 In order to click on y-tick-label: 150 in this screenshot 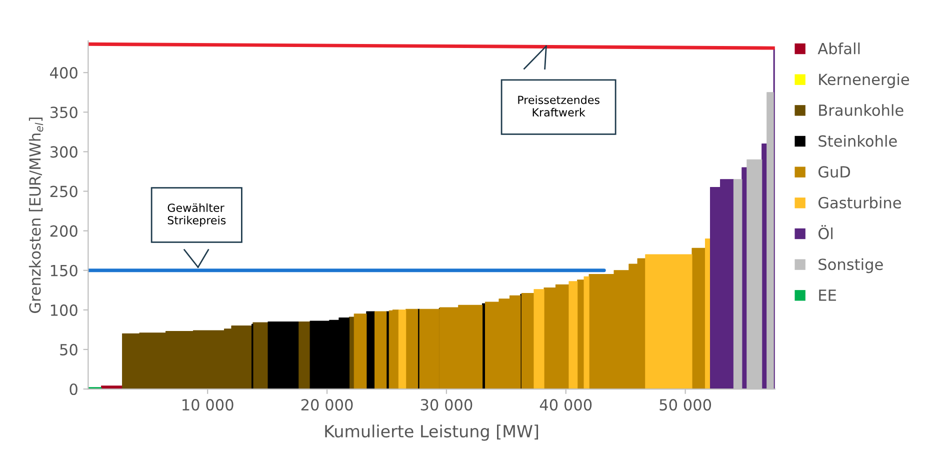, I will do `click(64, 270)`.